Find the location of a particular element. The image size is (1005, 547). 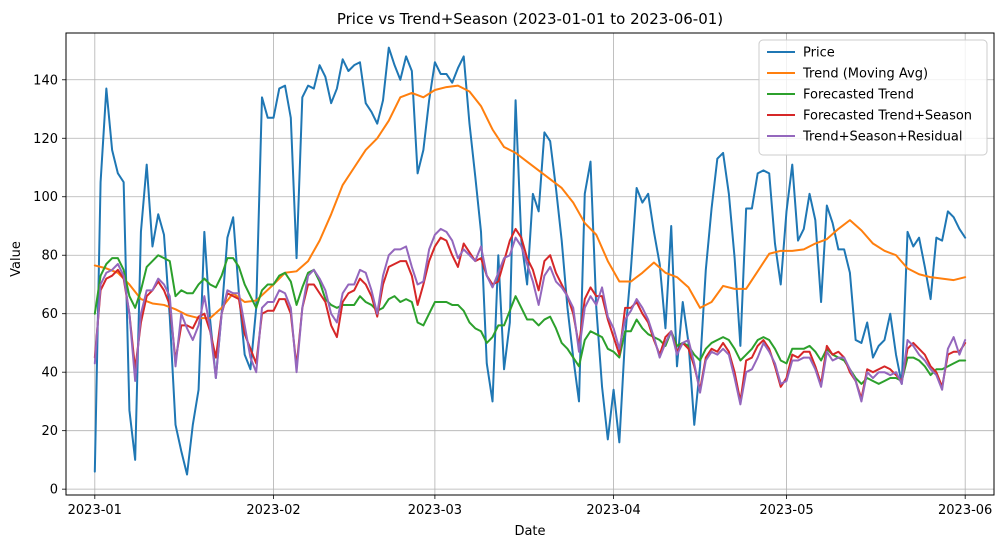

y-tick-label: 100 is located at coordinates (45, 197).